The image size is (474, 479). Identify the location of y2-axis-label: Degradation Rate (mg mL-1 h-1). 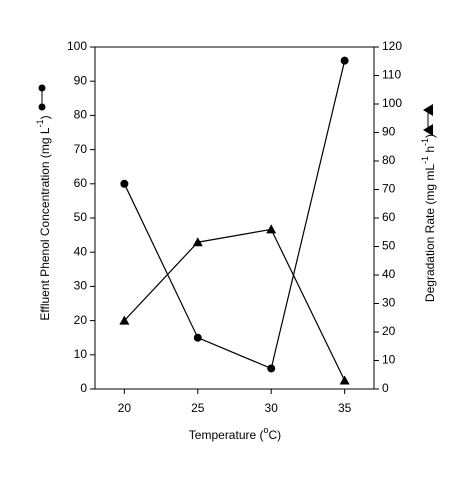
(428, 218).